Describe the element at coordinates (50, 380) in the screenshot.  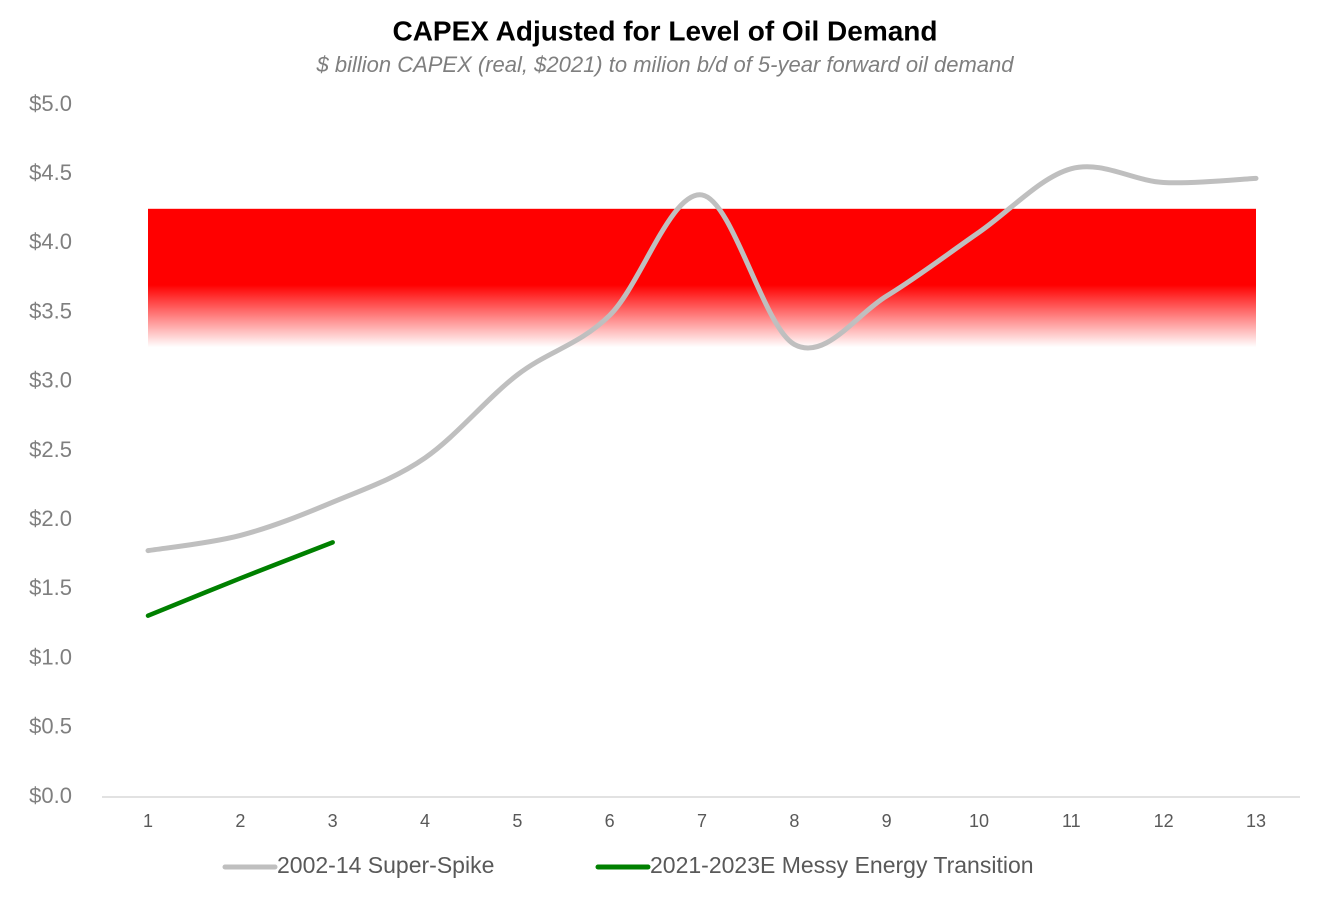
I see `y-tick-label: $3.0` at that location.